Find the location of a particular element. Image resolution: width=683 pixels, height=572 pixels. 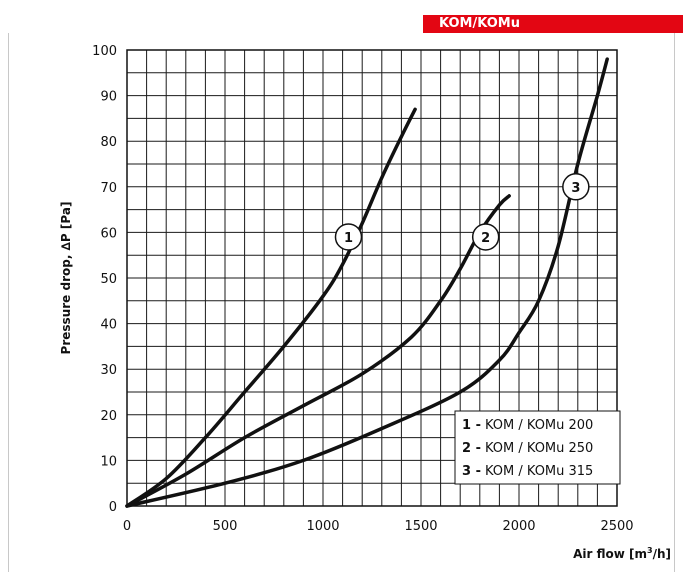

x-axis-title: Air flow [m3/h] is located at coordinates (622, 553).